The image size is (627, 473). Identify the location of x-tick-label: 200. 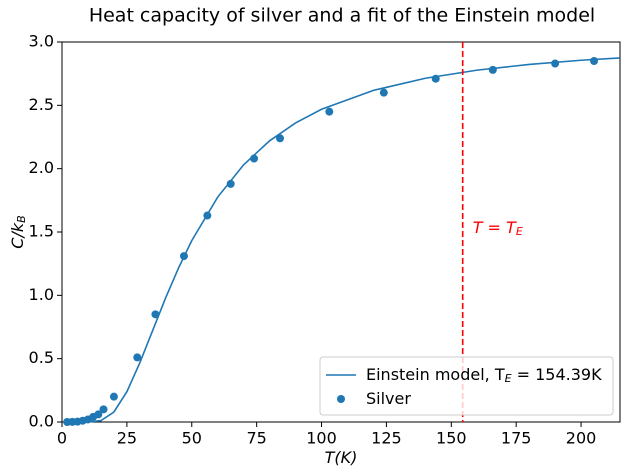
(581, 438).